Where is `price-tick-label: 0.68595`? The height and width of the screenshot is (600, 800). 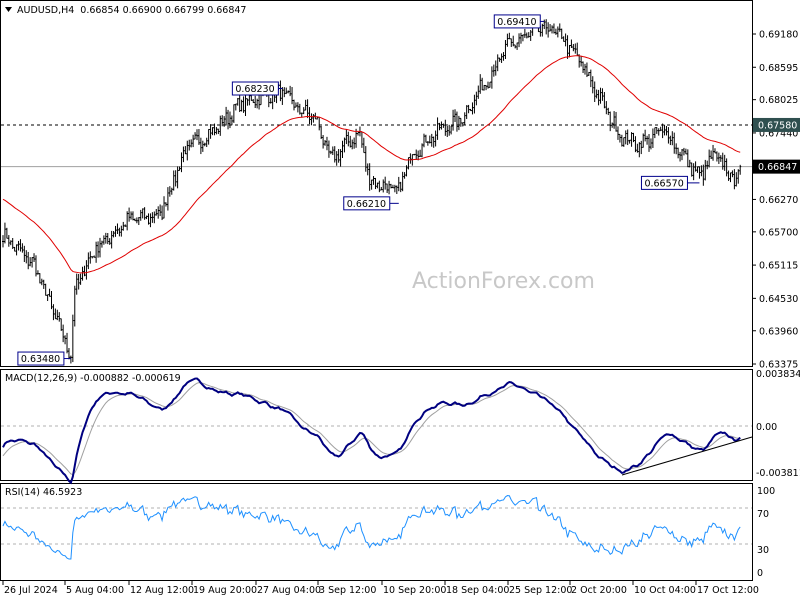
price-tick-label: 0.68595 is located at coordinates (778, 68).